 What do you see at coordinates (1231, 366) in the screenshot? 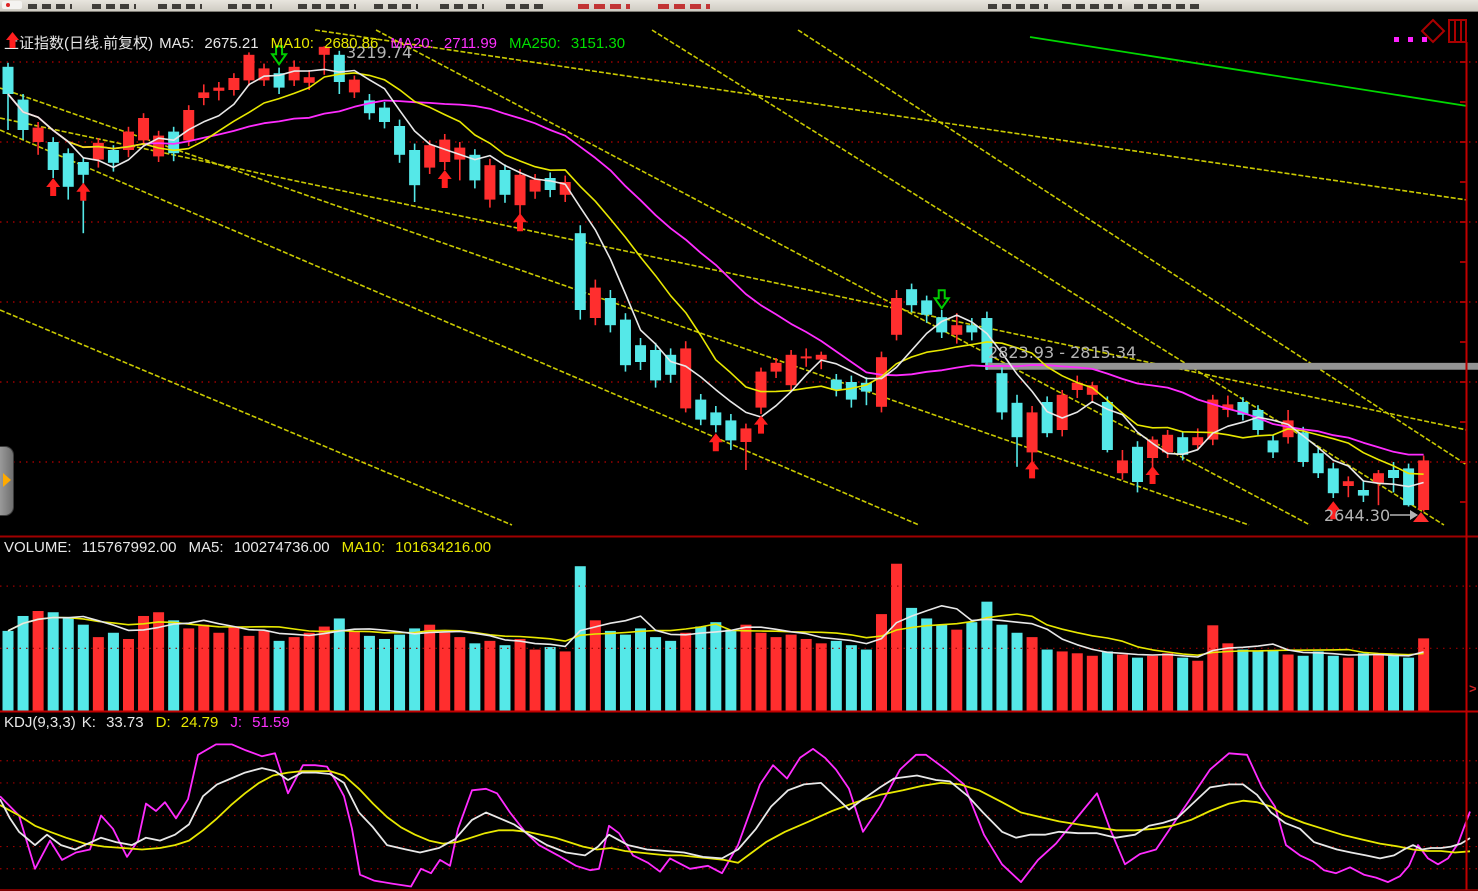
I see `price-band` at bounding box center [1231, 366].